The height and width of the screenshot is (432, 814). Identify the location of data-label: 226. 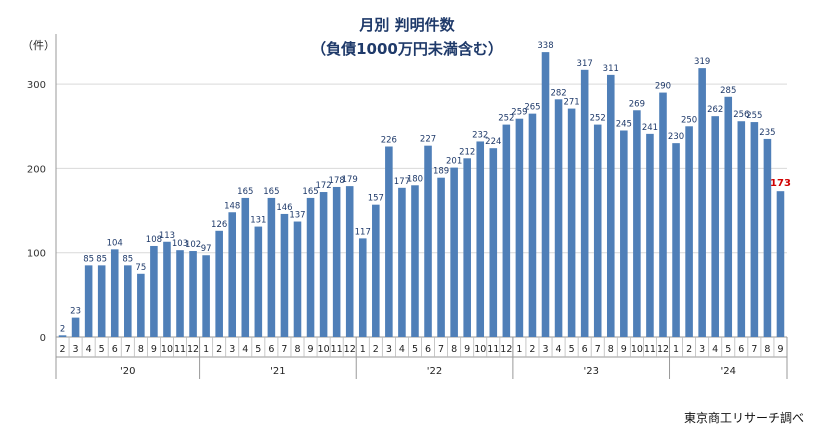
(389, 141).